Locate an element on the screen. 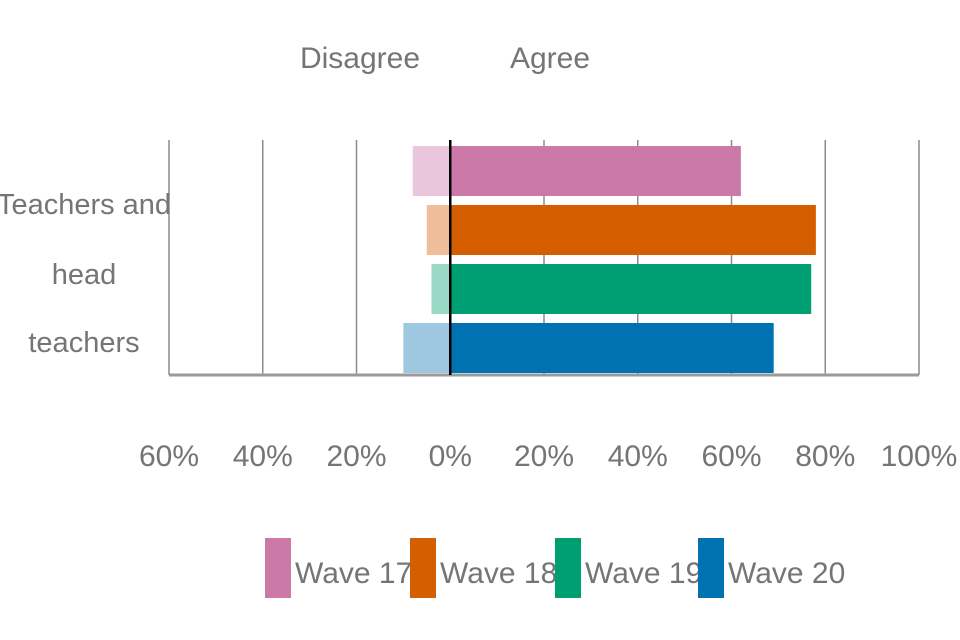 The width and height of the screenshot is (960, 640). header-label-disagree: Disagree is located at coordinates (360, 58).